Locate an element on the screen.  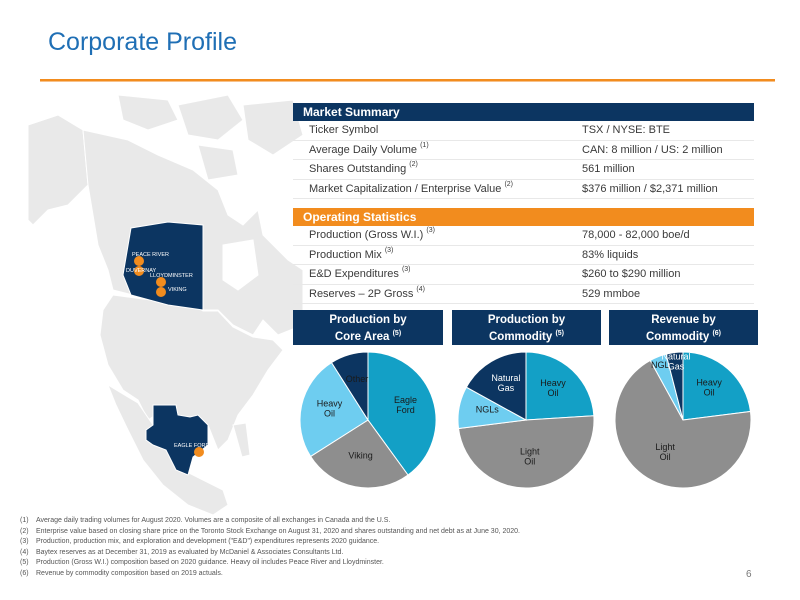
row-value: $376 million / $2,371 million is located at coordinates (650, 188).